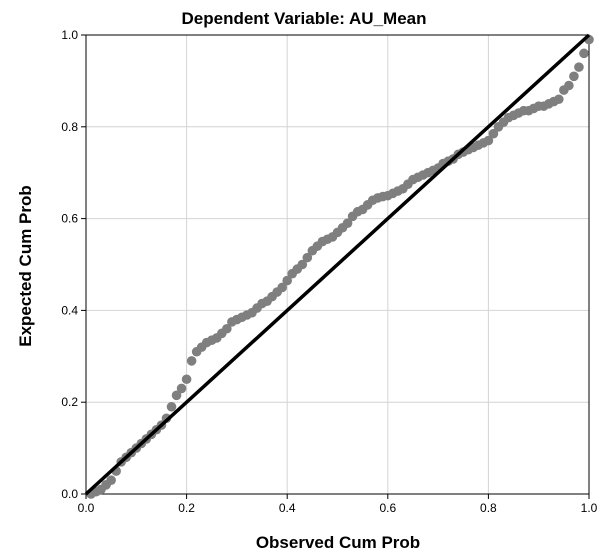  I want to click on x-axis-ticks: 0.0 0.2 0.4 0.6 0.8 1.0, so click(338, 504).